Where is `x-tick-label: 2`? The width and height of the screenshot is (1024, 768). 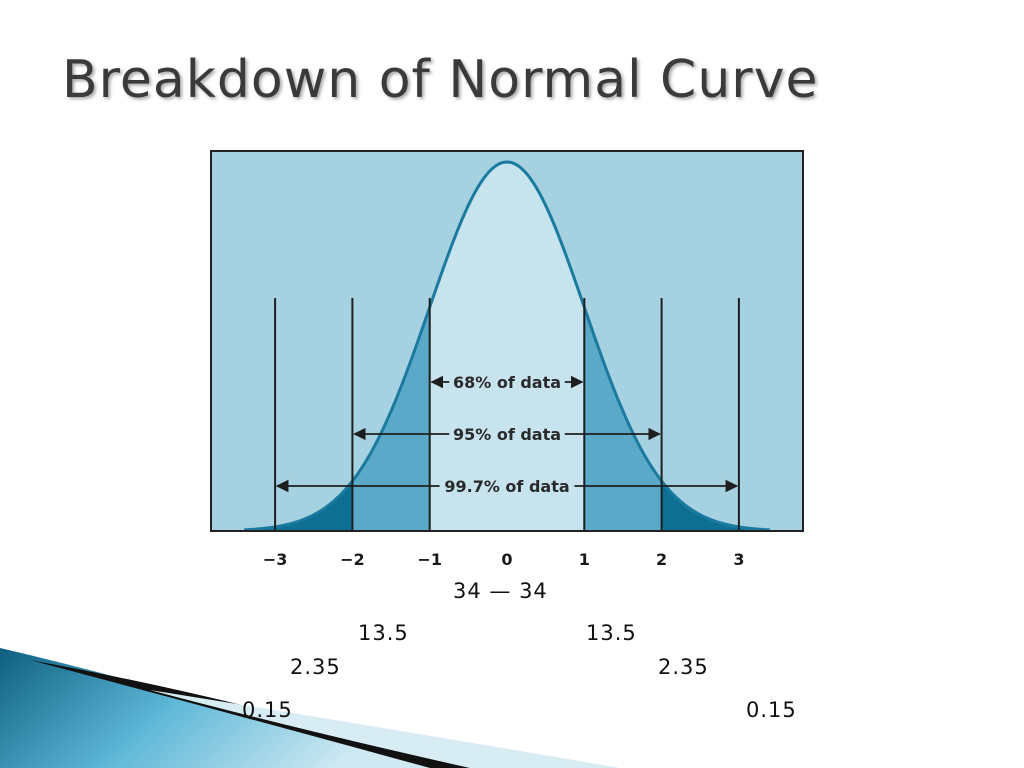 x-tick-label: 2 is located at coordinates (661, 559).